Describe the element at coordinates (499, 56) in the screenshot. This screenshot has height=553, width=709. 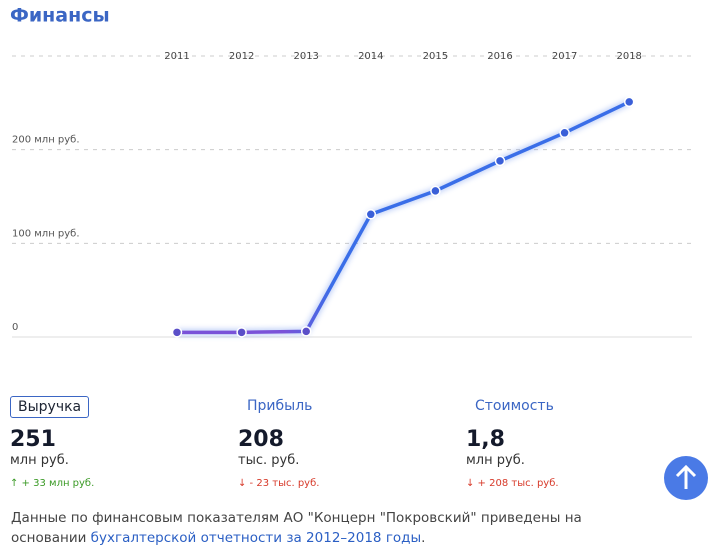
I see `x-tick-label: 2016` at that location.